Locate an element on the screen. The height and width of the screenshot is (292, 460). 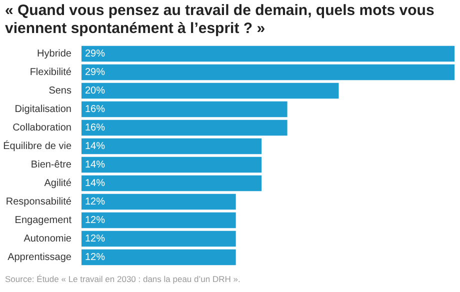
data-label: 20% is located at coordinates (95, 90).